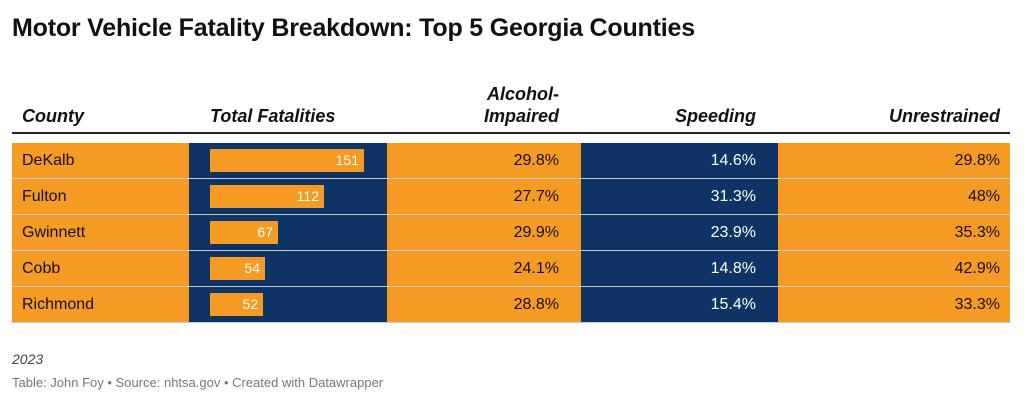 This screenshot has height=405, width=1024. What do you see at coordinates (28, 359) in the screenshot?
I see `footer-year: 2023` at bounding box center [28, 359].